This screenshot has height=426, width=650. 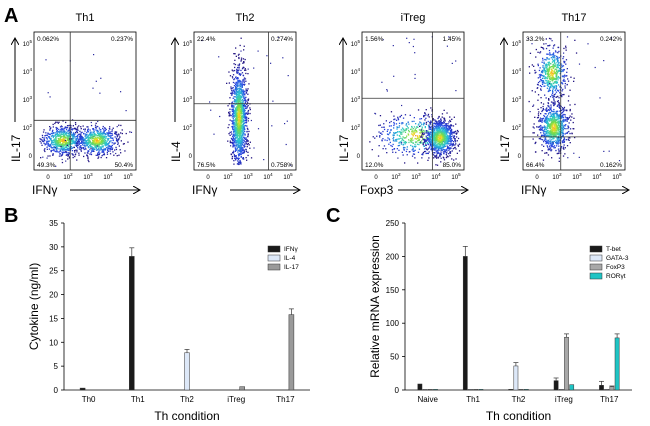 I want to click on flow-ytick-itreg: 103, so click(x=356, y=99).